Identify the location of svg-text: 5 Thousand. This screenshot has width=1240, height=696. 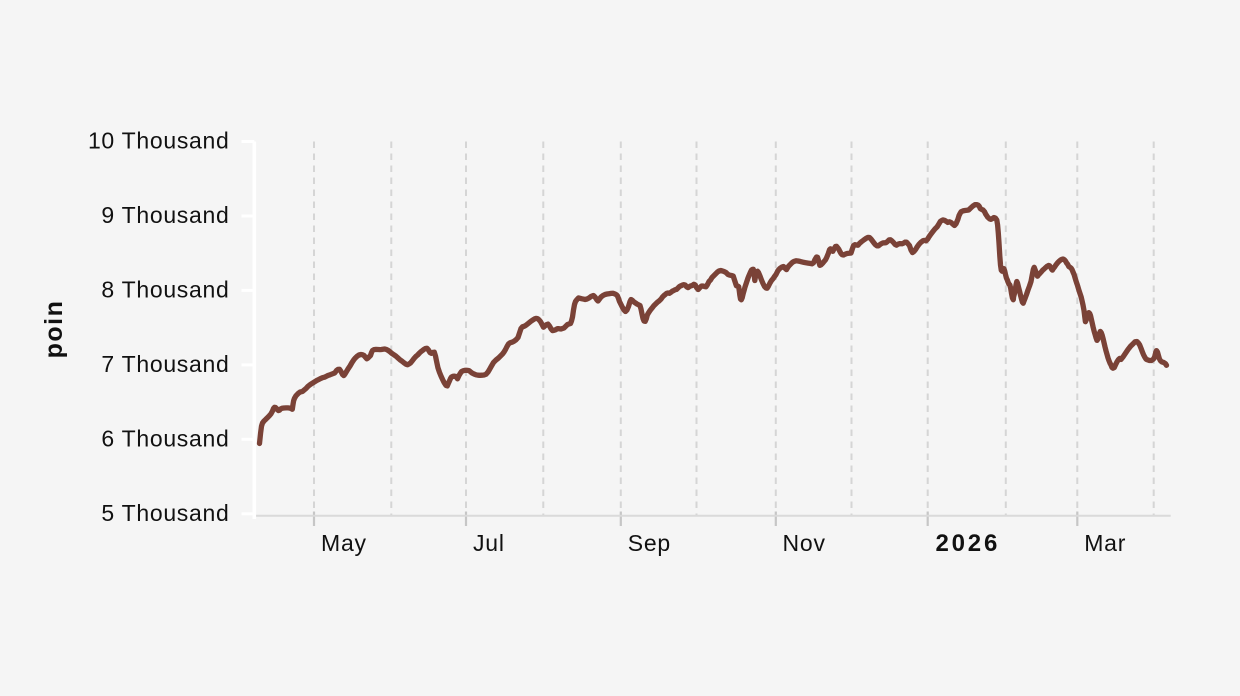
(165, 513).